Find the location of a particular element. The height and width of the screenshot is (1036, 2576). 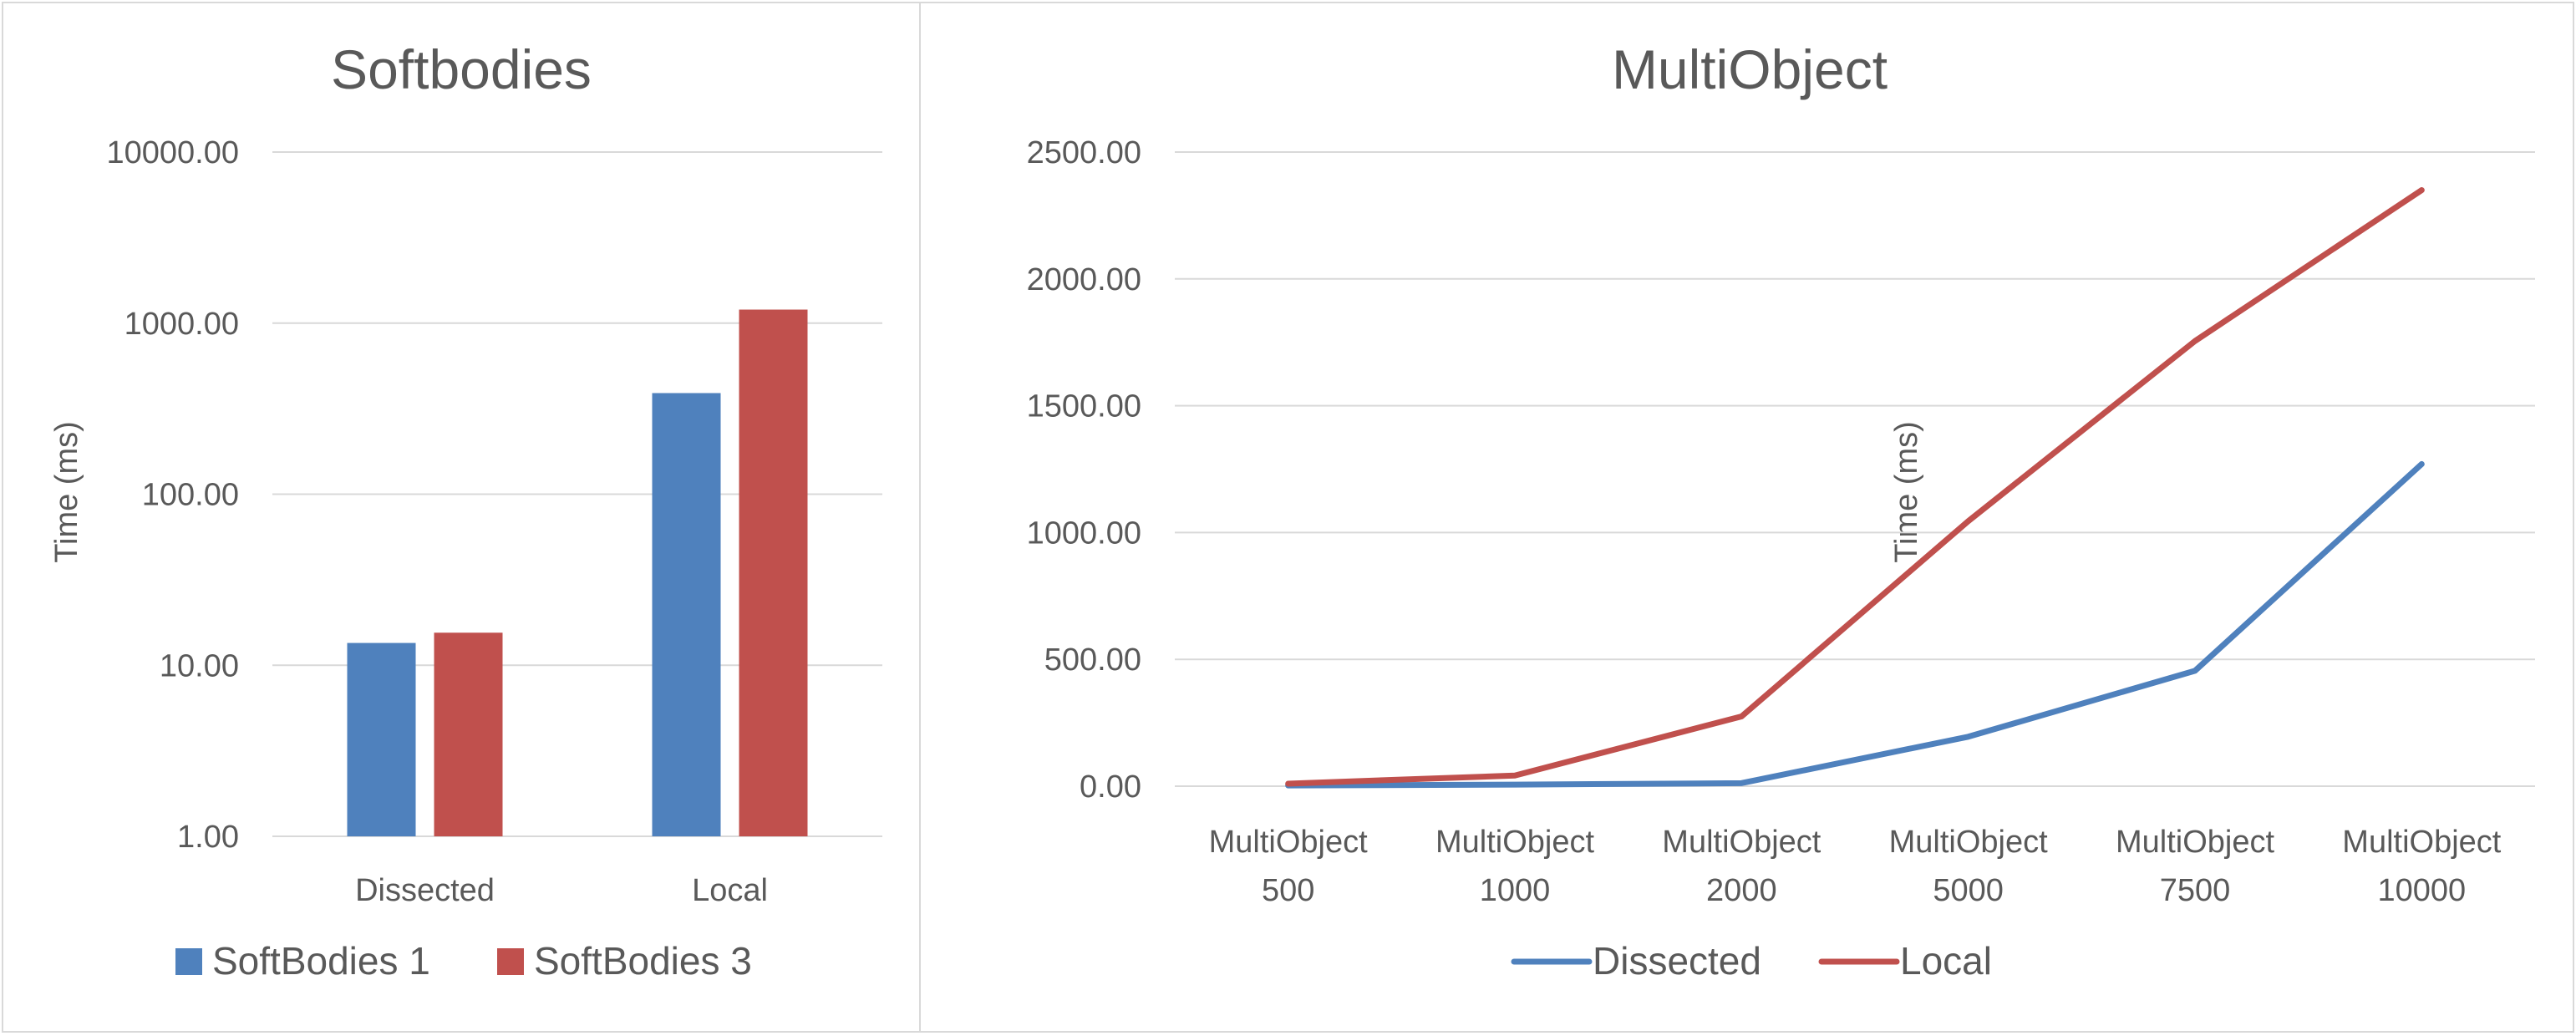

y-tick-label: 500.00 is located at coordinates (1092, 660).